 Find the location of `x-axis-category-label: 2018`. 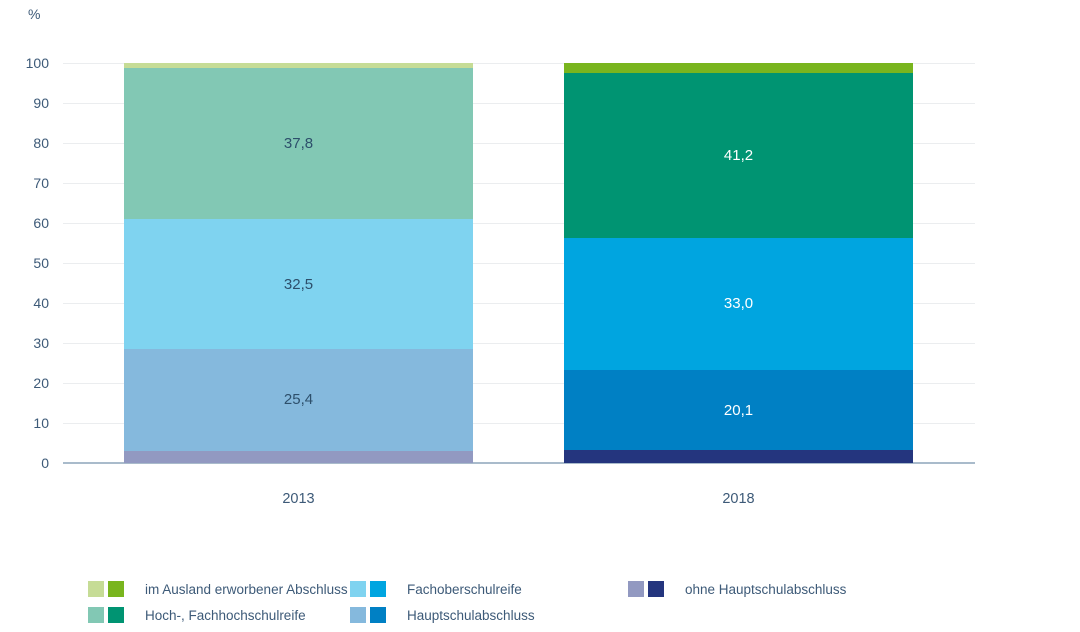

x-axis-category-label: 2018 is located at coordinates (738, 499).